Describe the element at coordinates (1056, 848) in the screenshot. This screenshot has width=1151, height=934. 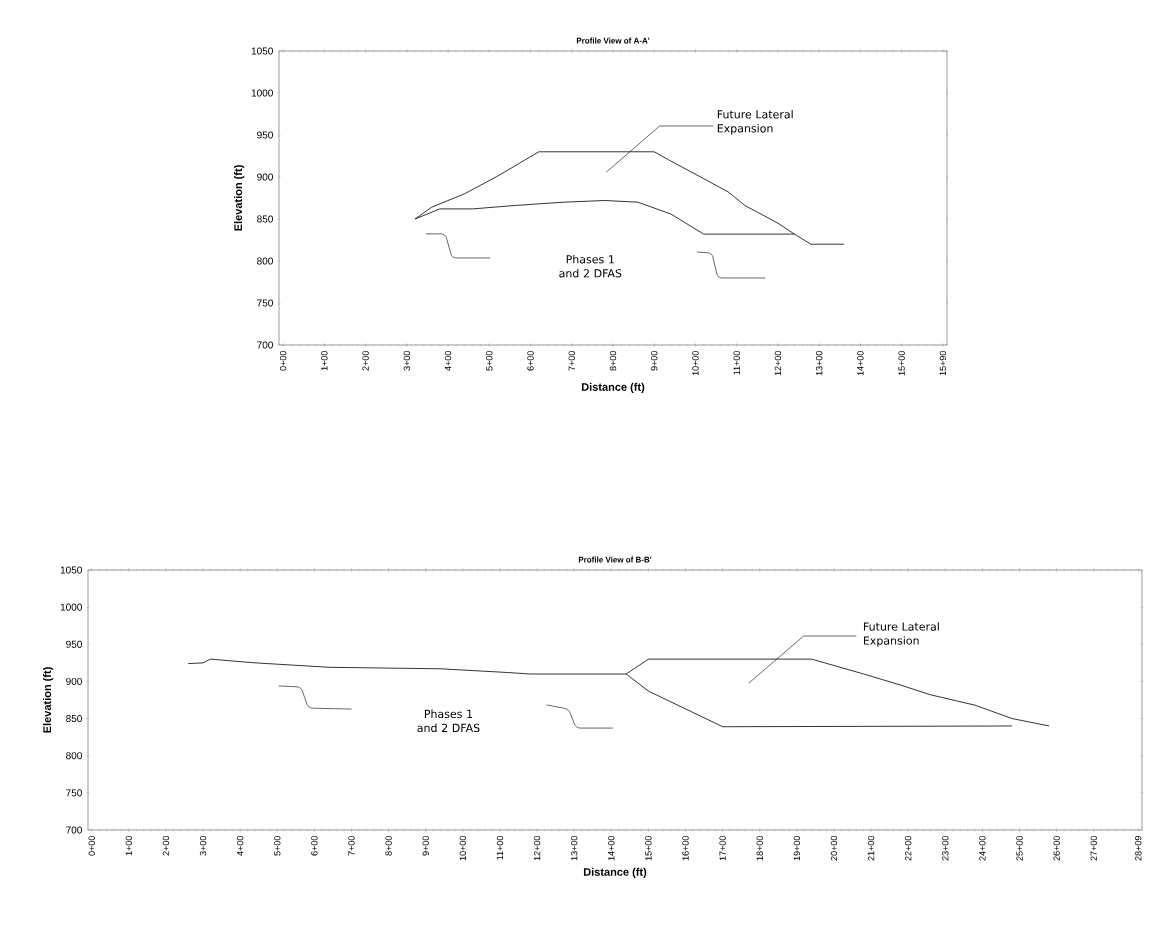
I see `x-tick-label: 26+00` at that location.